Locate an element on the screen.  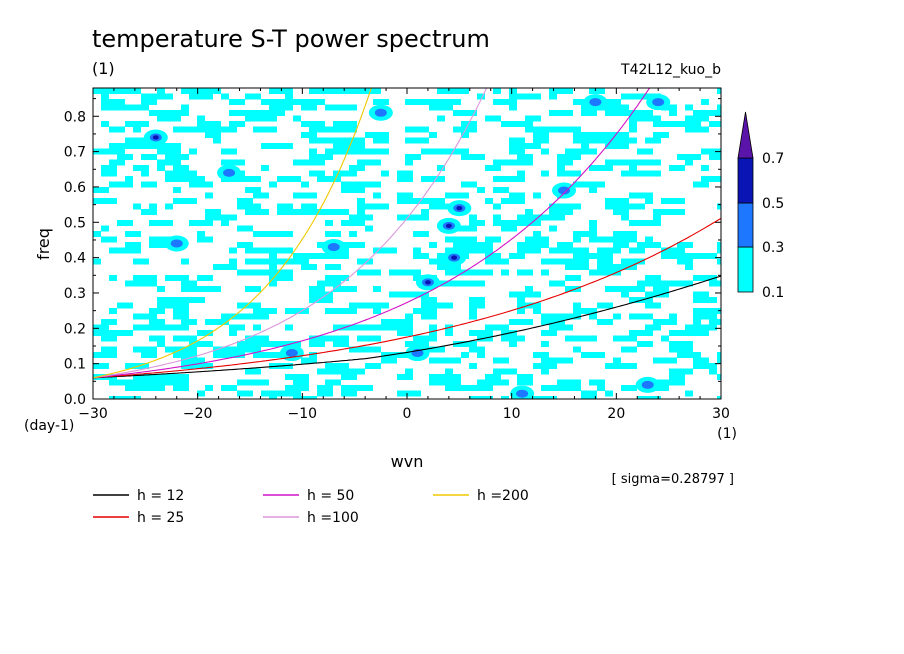
x-tick-label: 20 is located at coordinates (616, 414).